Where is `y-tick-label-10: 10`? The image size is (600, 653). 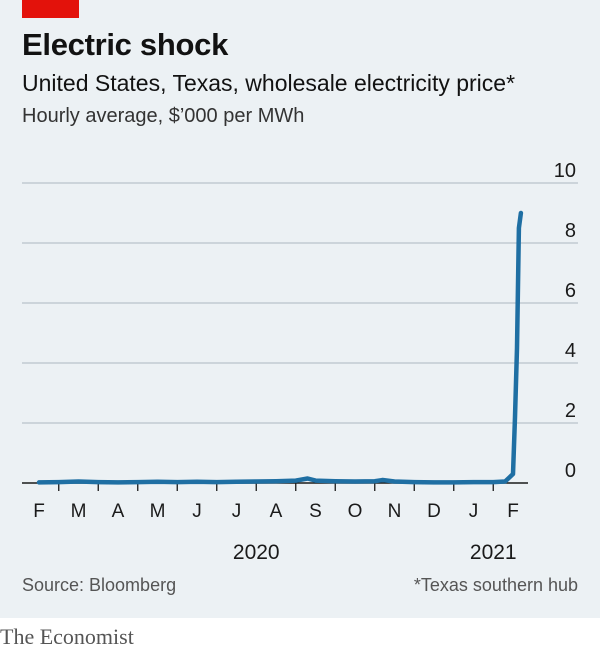 y-tick-label-10: 10 is located at coordinates (565, 171).